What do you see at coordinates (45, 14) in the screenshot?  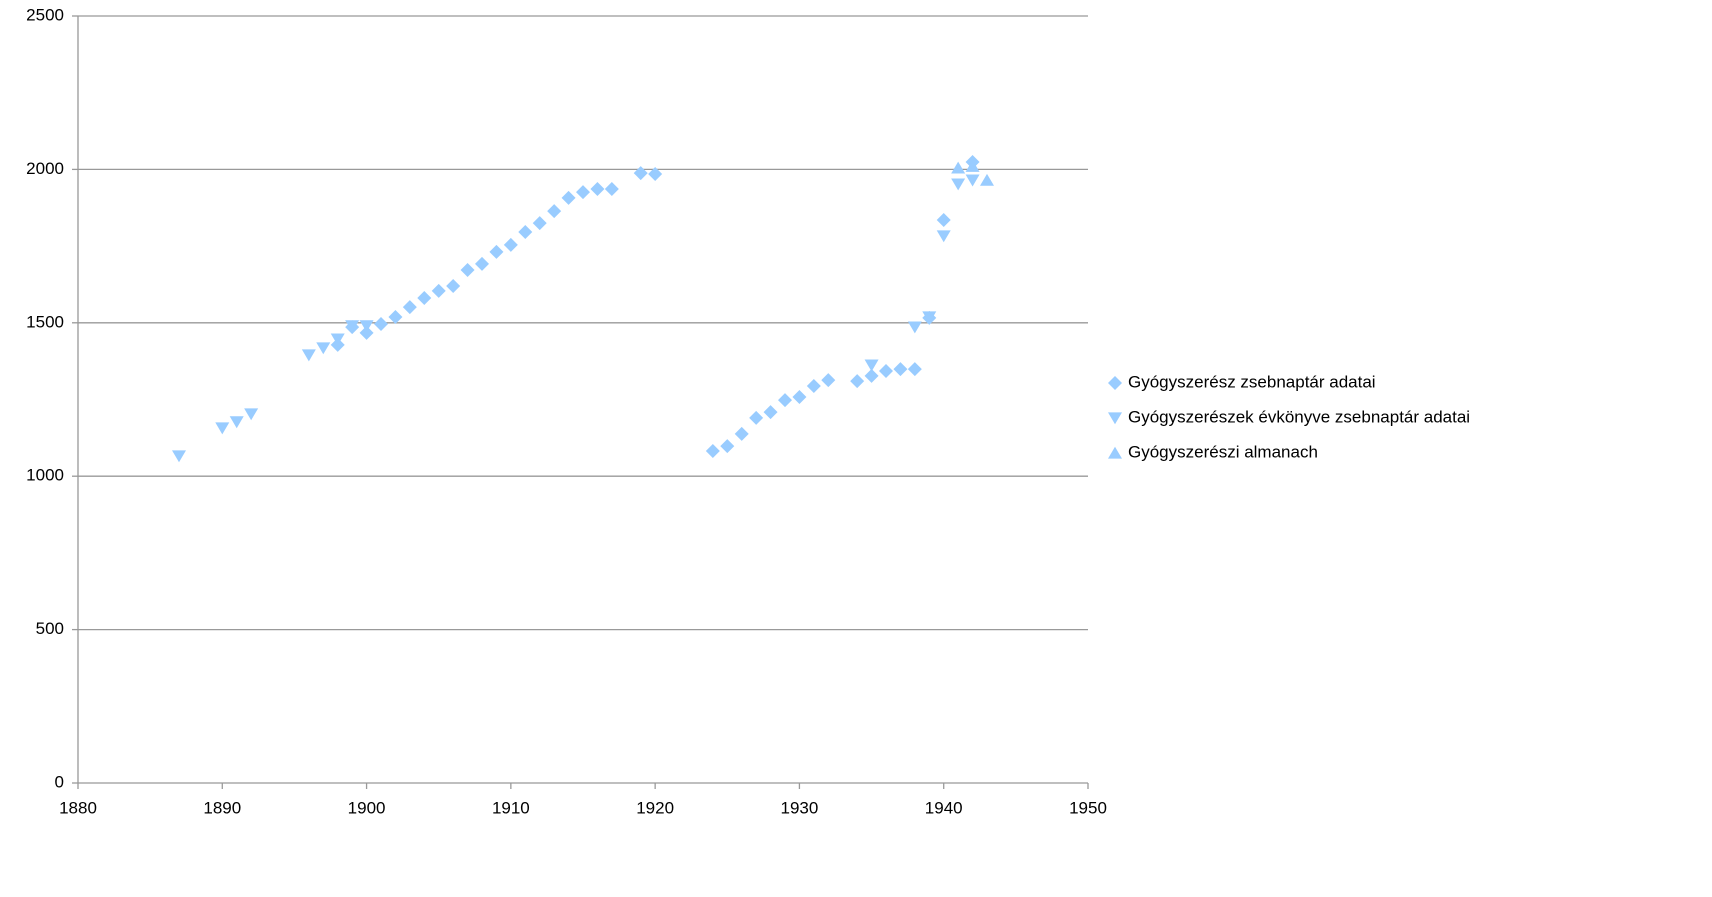 I see `y-tick-label: 2500` at bounding box center [45, 14].